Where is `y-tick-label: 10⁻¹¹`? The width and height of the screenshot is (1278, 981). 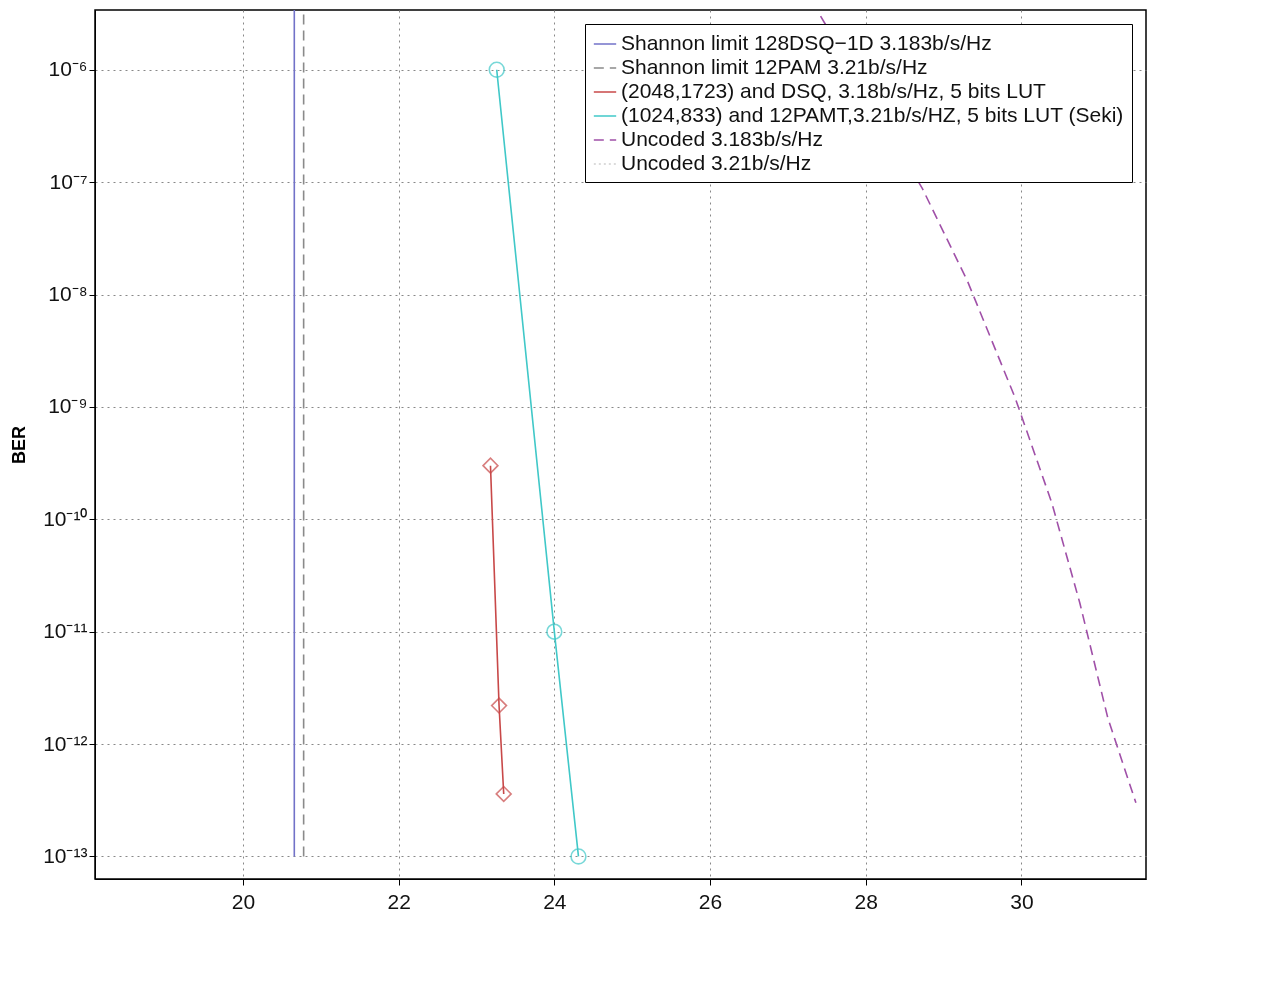
y-tick-label: 10⁻¹¹ is located at coordinates (65, 631).